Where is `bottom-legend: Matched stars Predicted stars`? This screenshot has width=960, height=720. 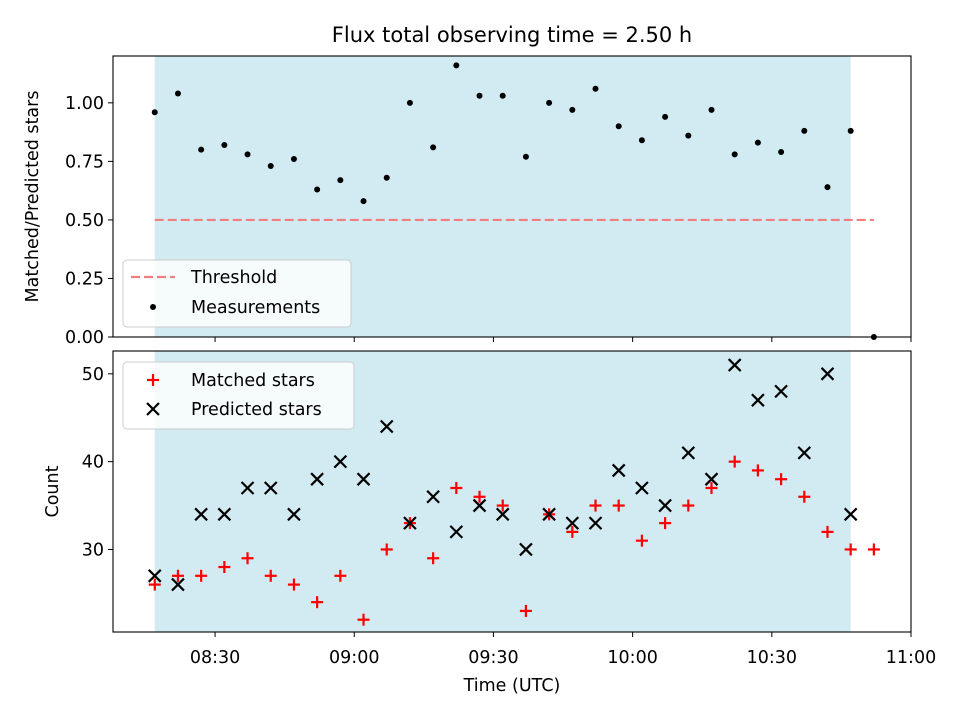 bottom-legend: Matched stars Predicted stars is located at coordinates (238, 395).